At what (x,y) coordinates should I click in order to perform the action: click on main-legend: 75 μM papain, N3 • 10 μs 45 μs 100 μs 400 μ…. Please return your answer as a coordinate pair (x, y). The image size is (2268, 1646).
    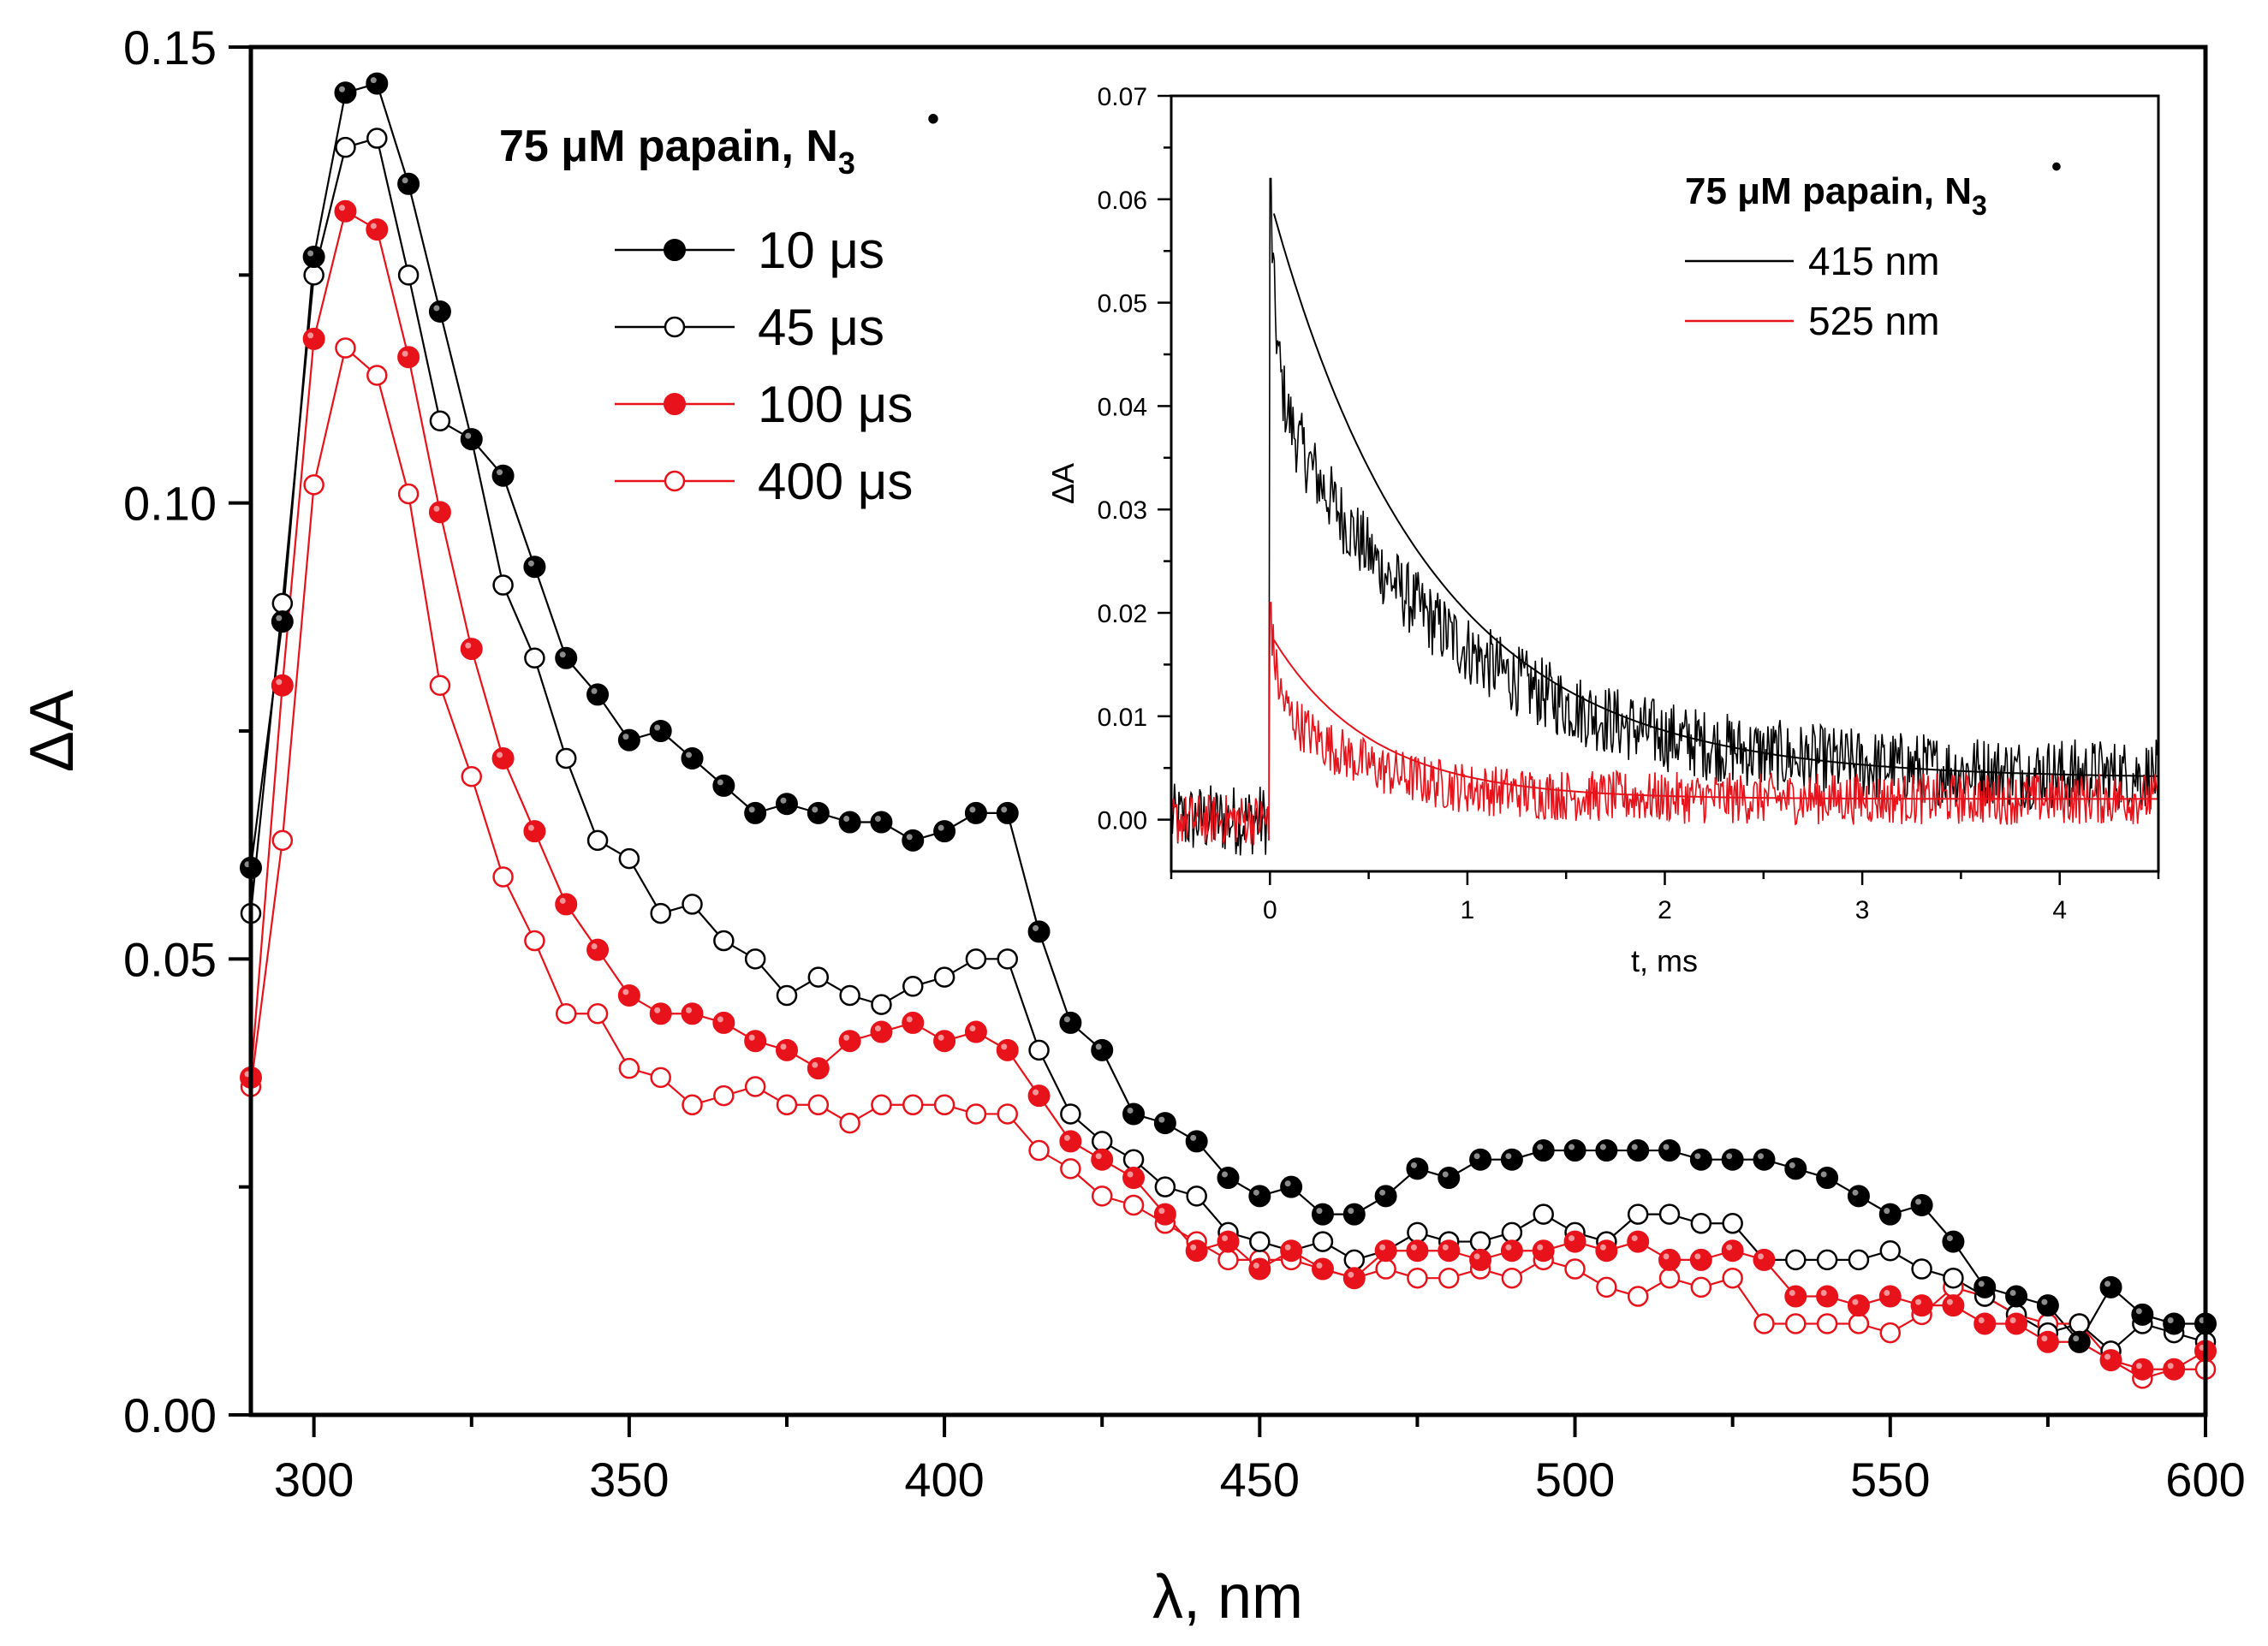
    Looking at the image, I should click on (719, 305).